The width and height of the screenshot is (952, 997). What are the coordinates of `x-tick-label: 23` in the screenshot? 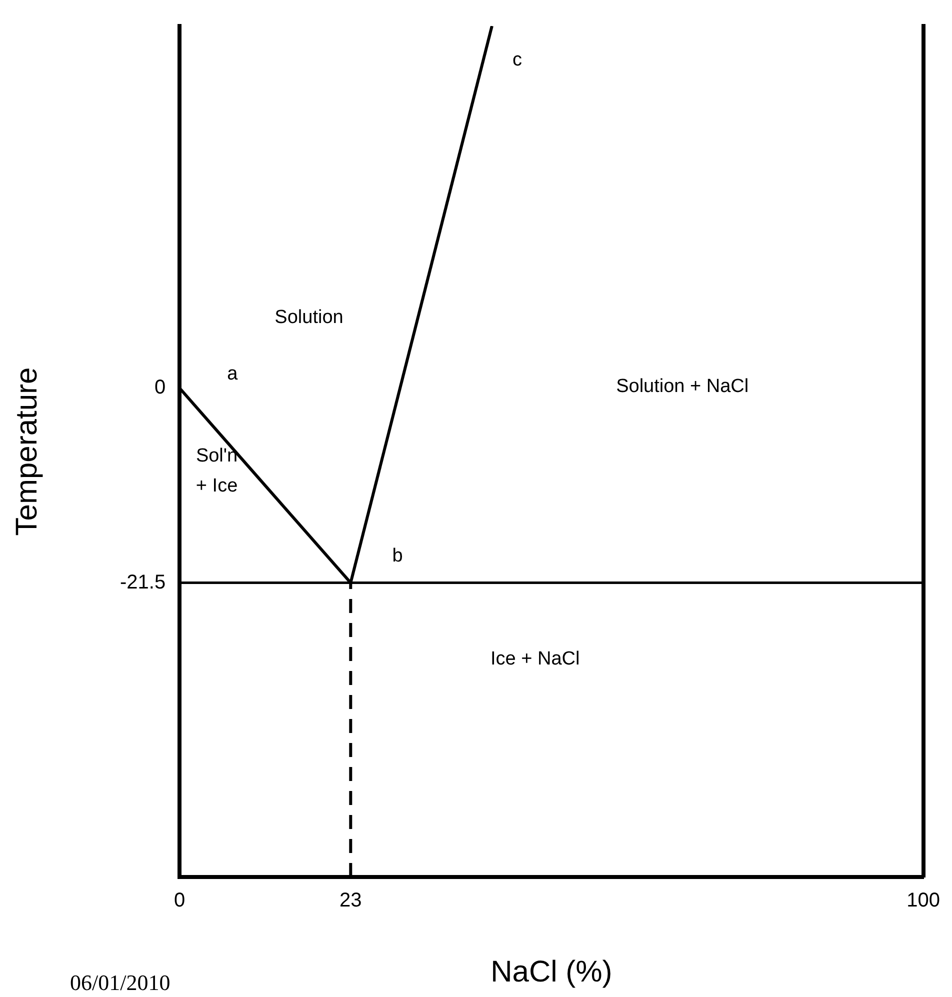 It's located at (351, 901).